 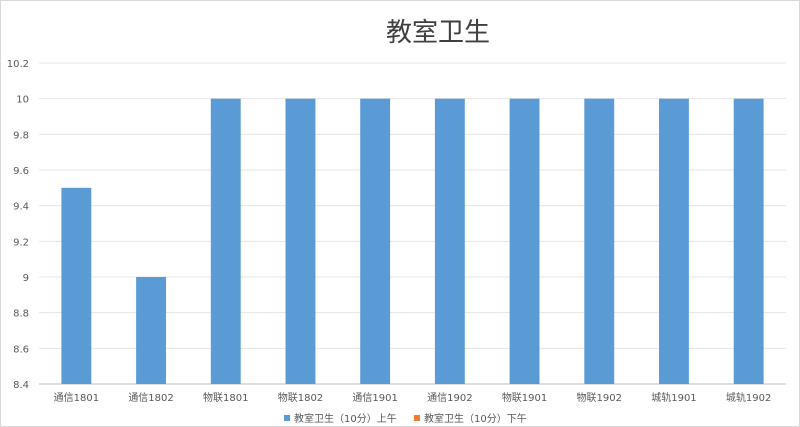 I want to click on x-tick-label: 城轨1901, so click(x=673, y=397).